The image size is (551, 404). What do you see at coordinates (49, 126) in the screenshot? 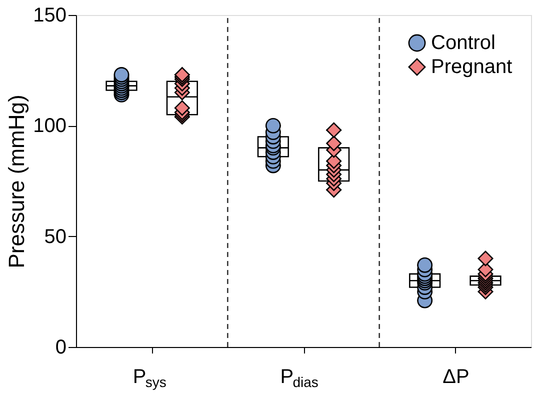
I see `y-tick-label: 100` at bounding box center [49, 126].